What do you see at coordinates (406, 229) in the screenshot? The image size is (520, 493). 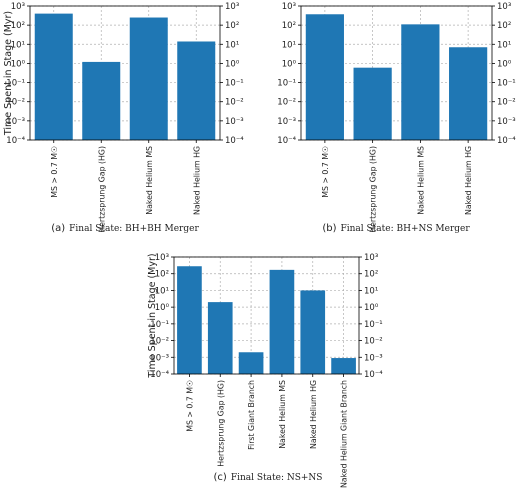 I see `caption-text: Final State: BH+NS Merger` at bounding box center [406, 229].